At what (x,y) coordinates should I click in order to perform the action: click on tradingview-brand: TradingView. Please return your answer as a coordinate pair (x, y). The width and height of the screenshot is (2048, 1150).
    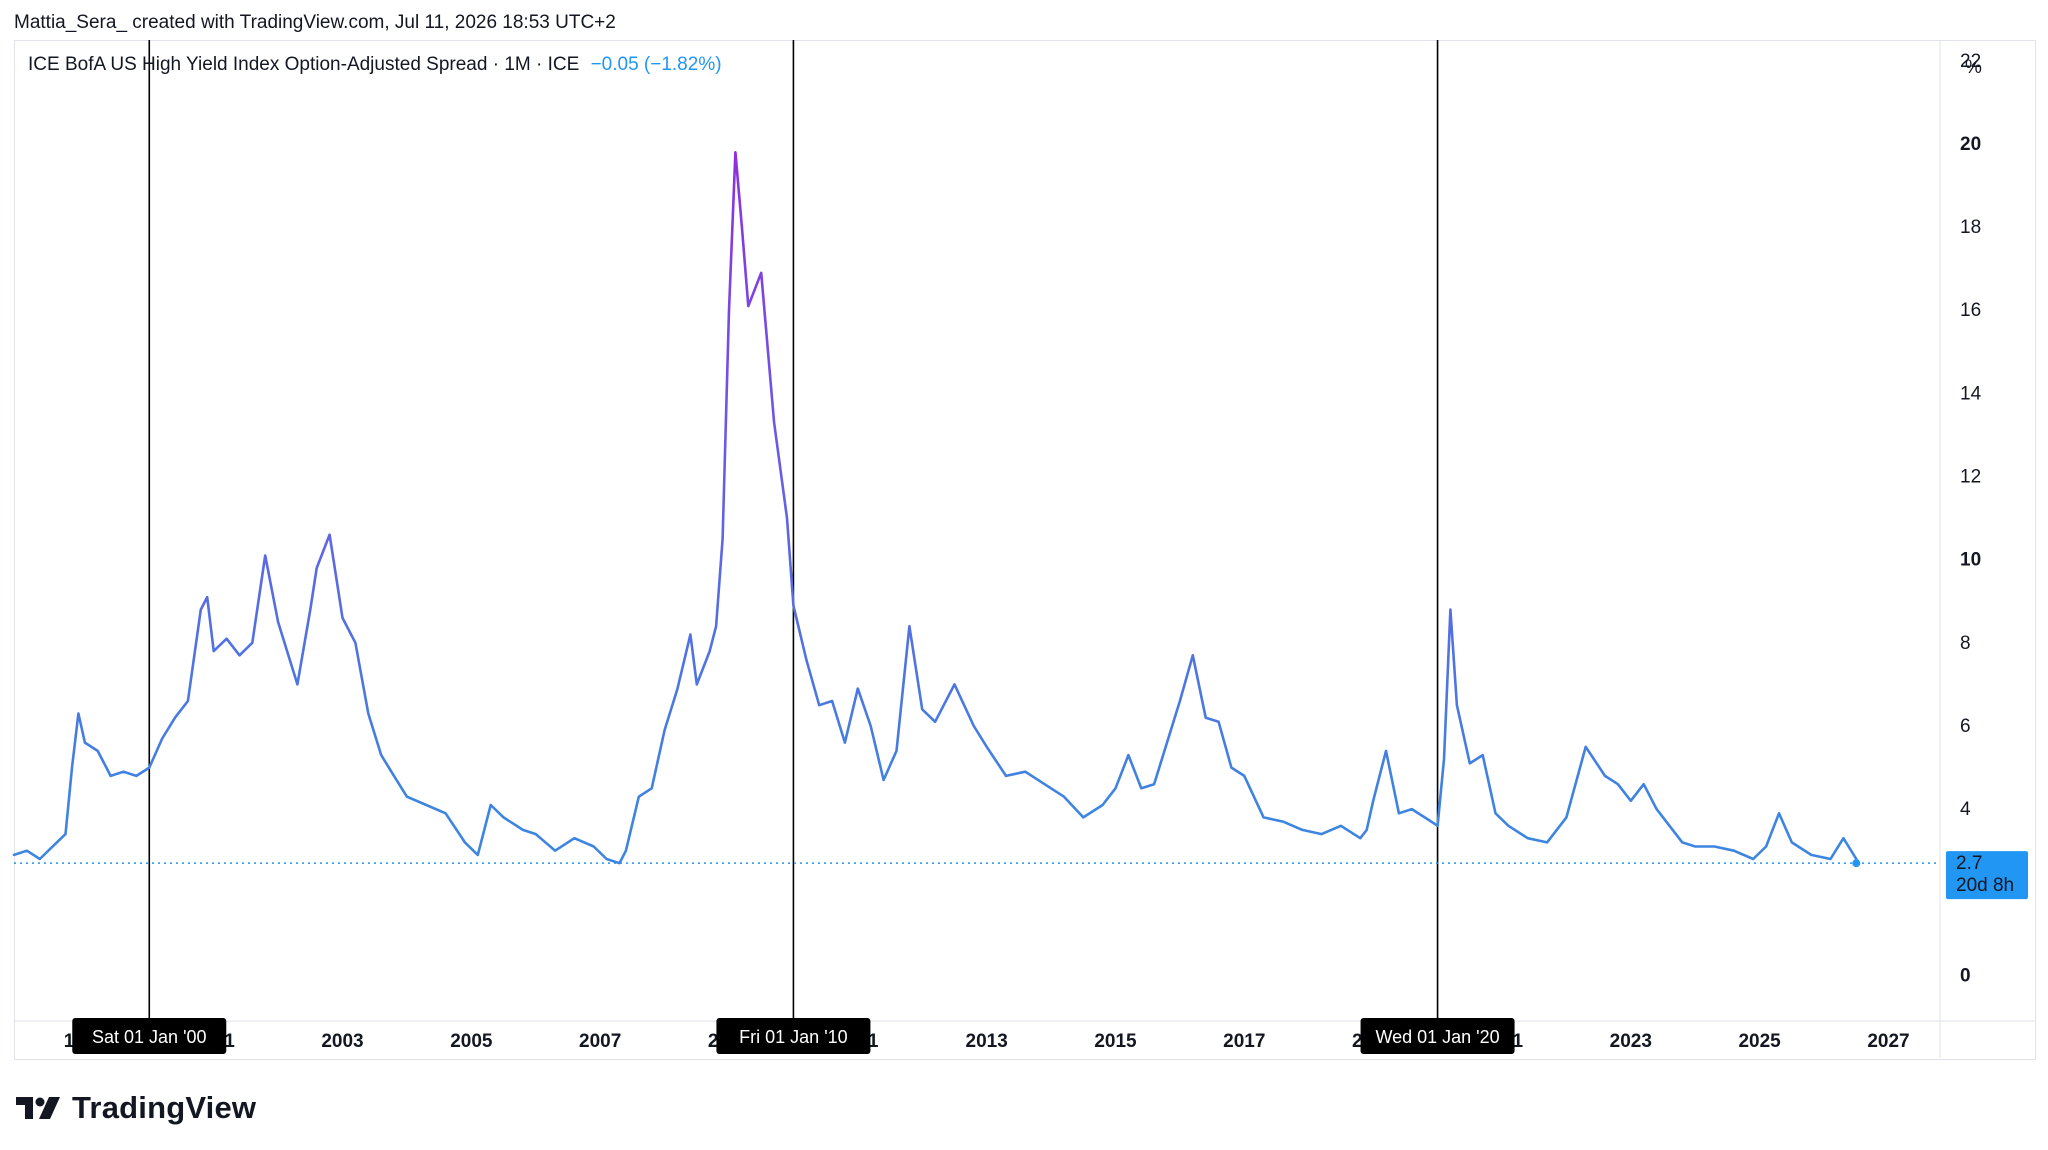
    Looking at the image, I should click on (136, 1108).